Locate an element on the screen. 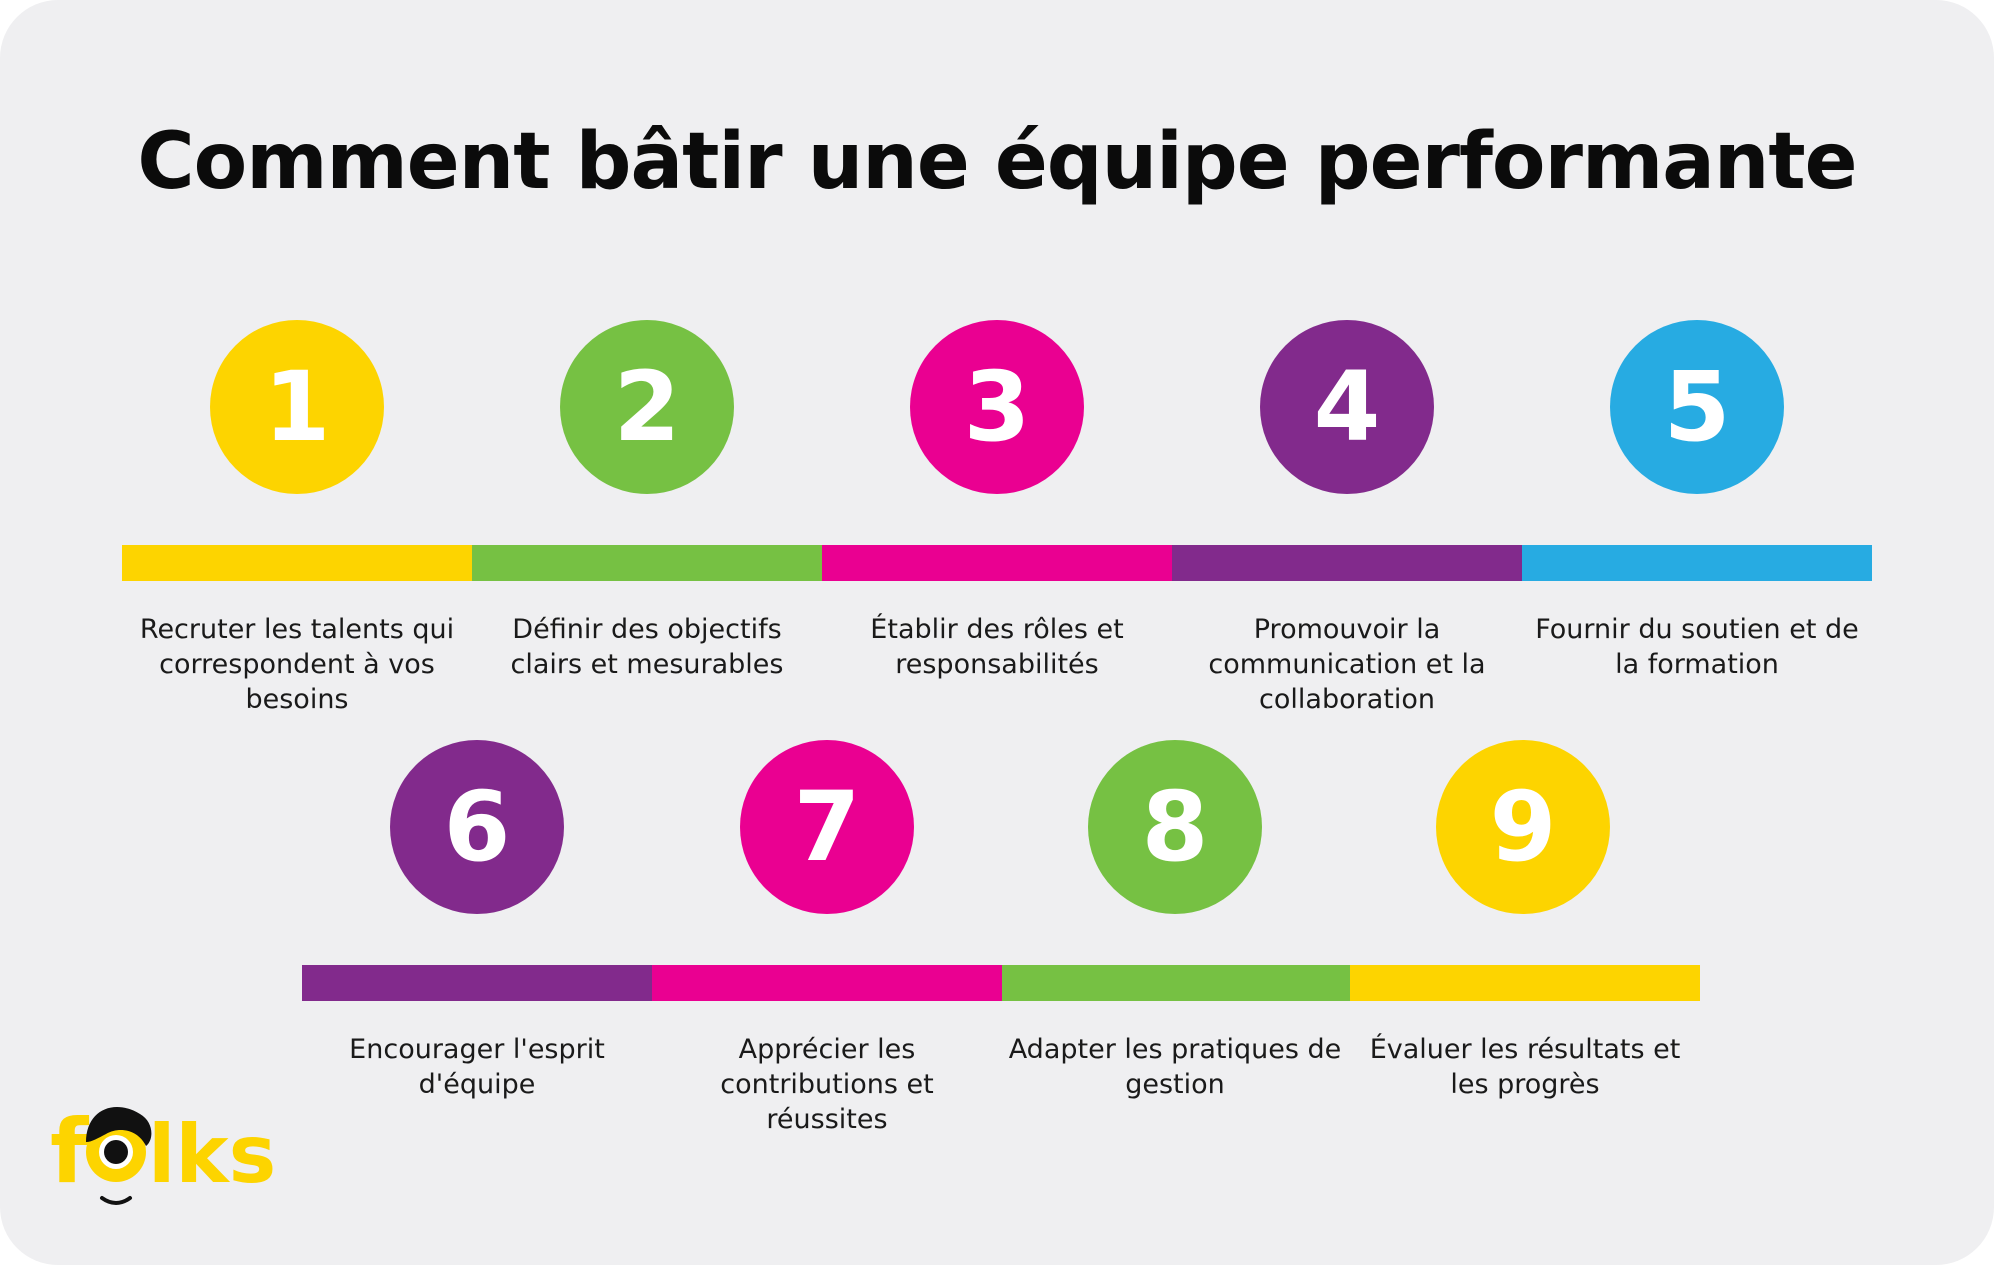 The image size is (1994, 1265). step-8-bar is located at coordinates (1176, 983).